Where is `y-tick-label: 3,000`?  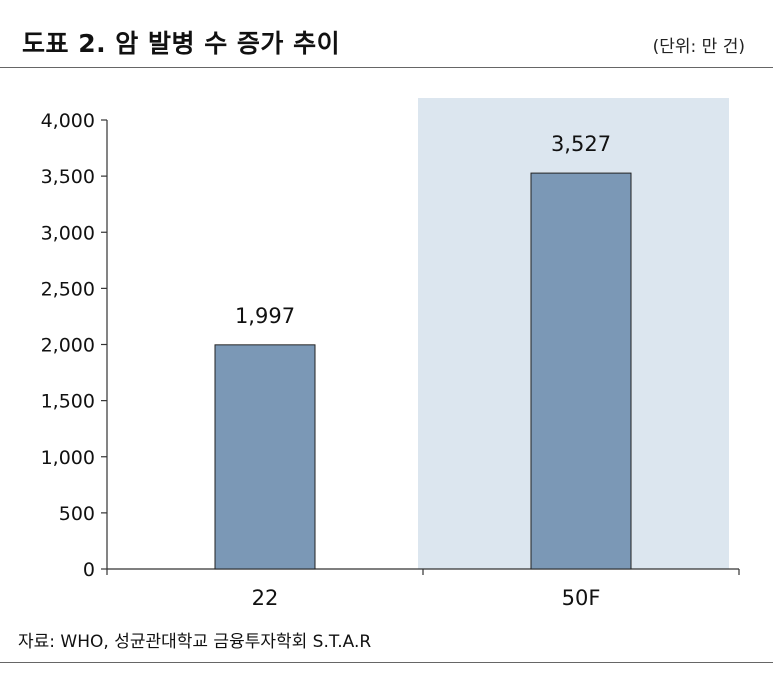 y-tick-label: 3,000 is located at coordinates (68, 233).